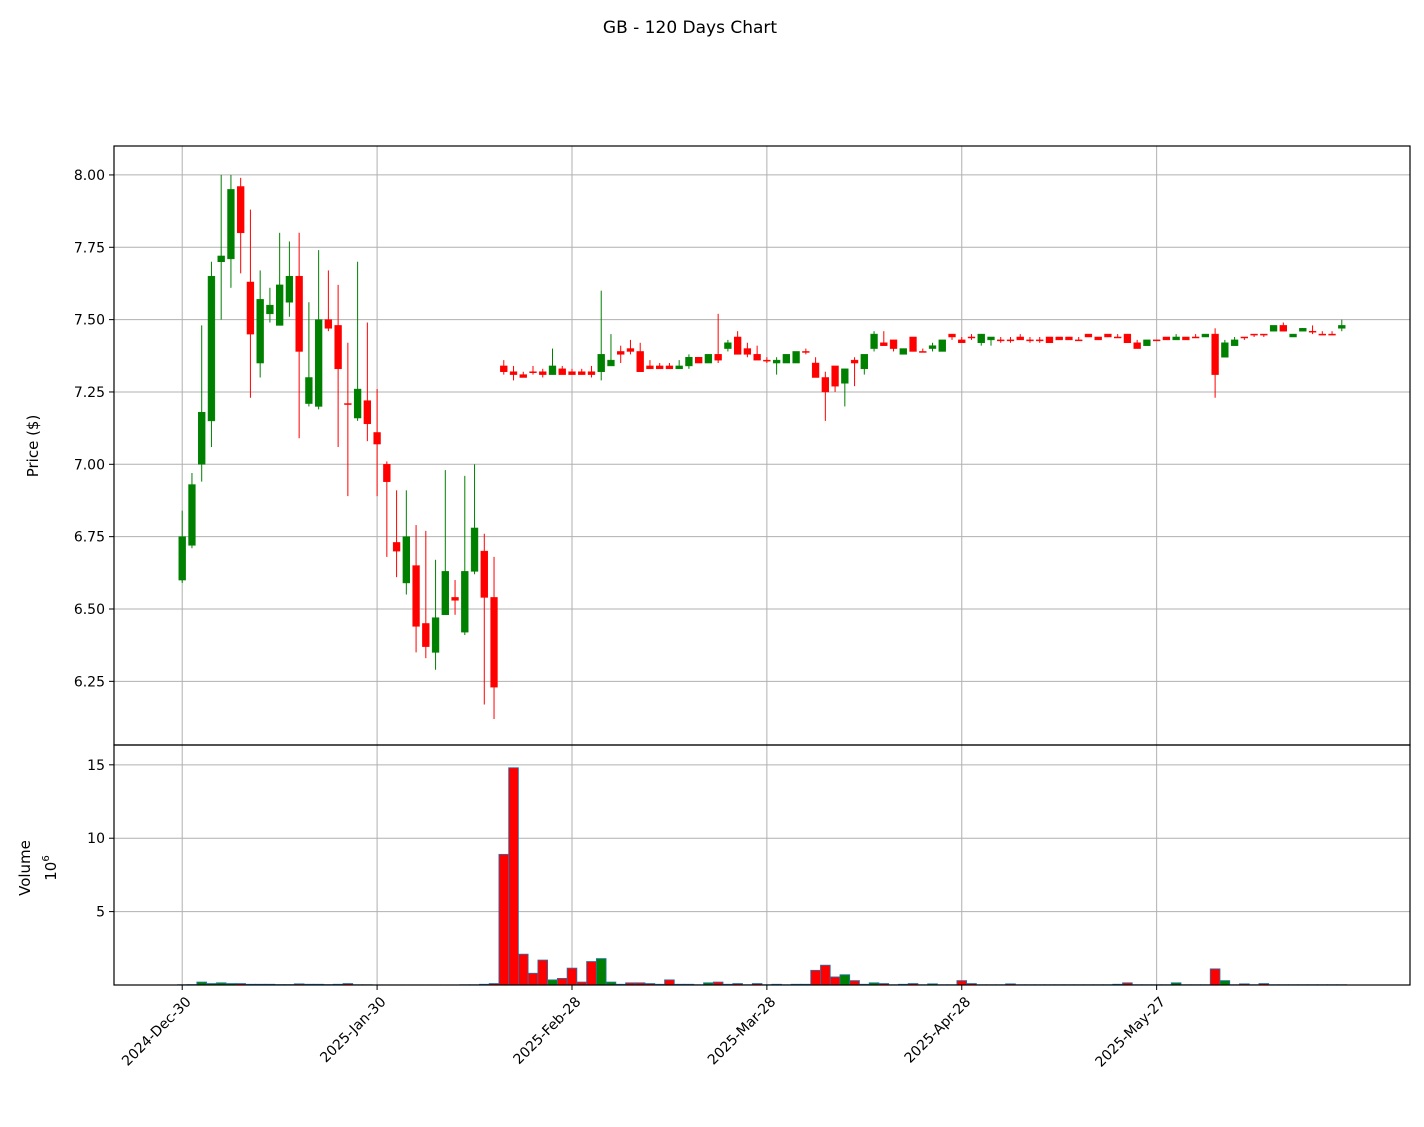 This screenshot has height=1127, width=1424. Describe the element at coordinates (89, 176) in the screenshot. I see `y-tick-label: 8.00` at that location.